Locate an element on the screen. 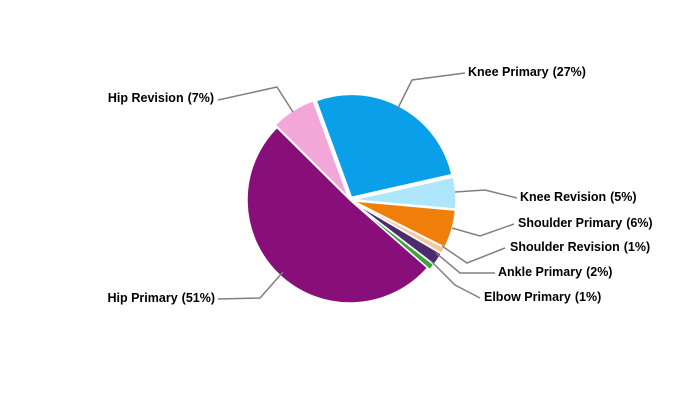  slice-label-value: (5%) is located at coordinates (623, 197).